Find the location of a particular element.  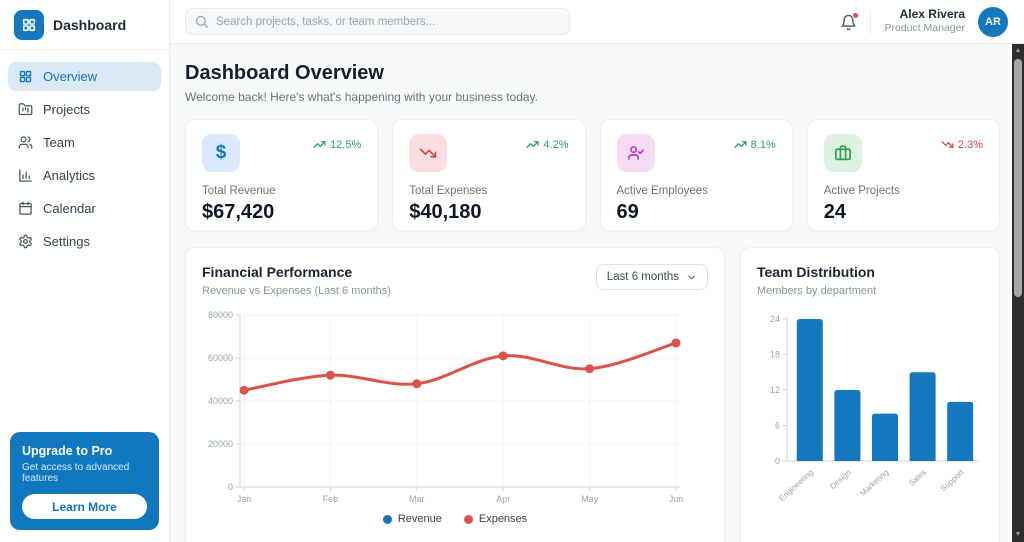

stat-card-total-expenses: 4.2% Total Expenses $40,180 is located at coordinates (489, 175).